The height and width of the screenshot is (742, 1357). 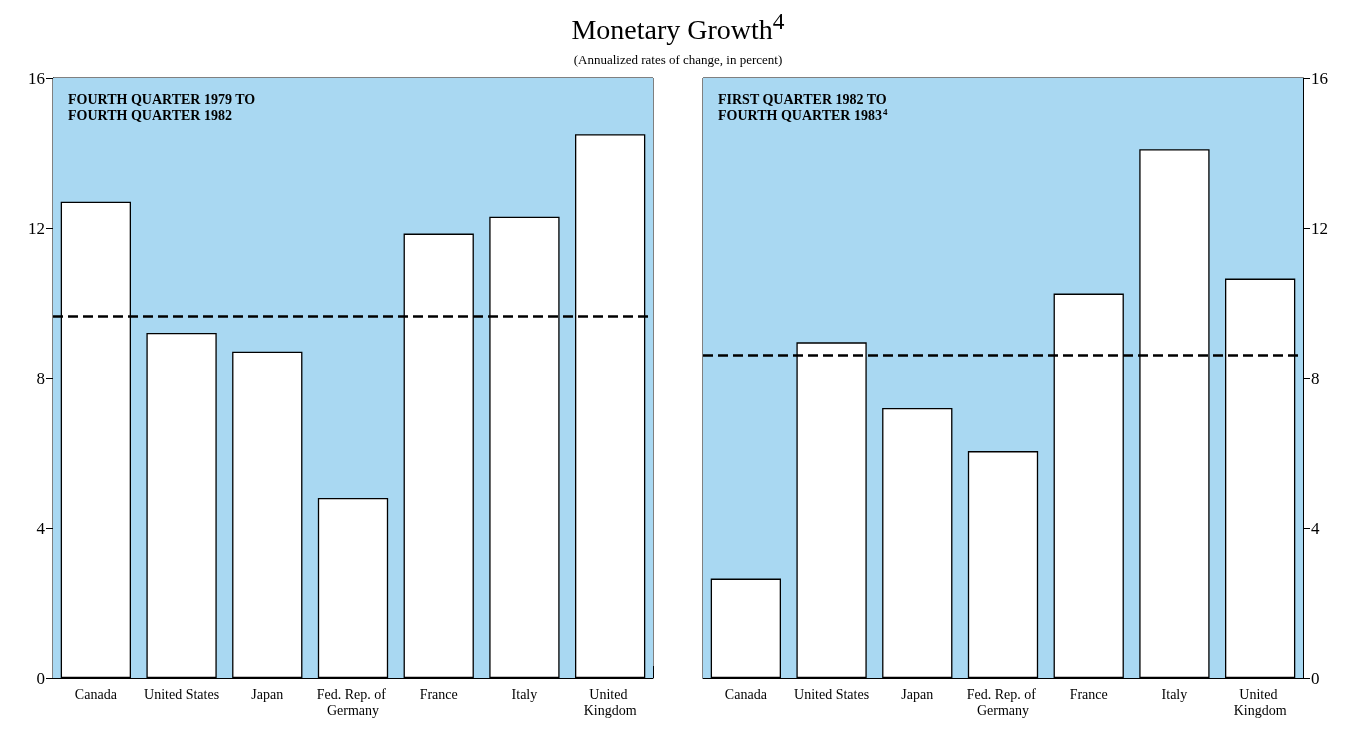 I want to click on y-tick-label: 4, so click(x=41, y=528).